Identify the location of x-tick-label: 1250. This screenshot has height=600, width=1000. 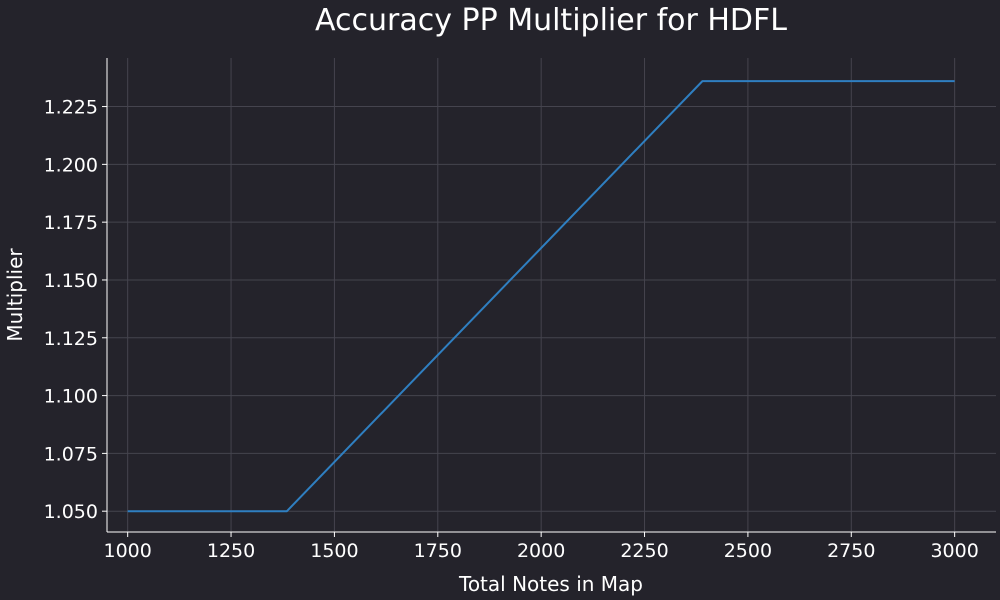
(231, 551).